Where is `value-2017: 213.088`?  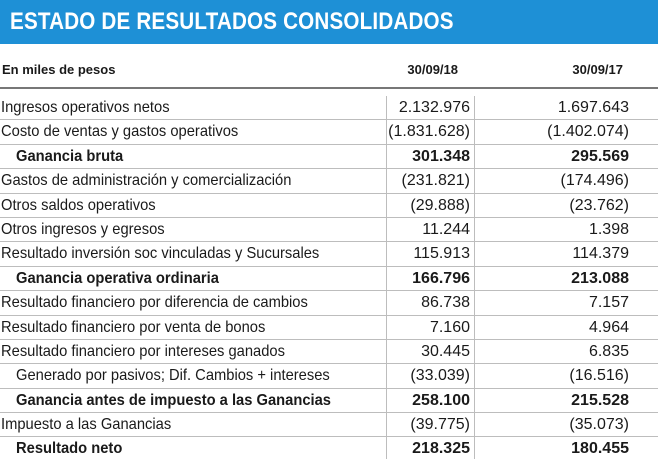 value-2017: 213.088 is located at coordinates (600, 278).